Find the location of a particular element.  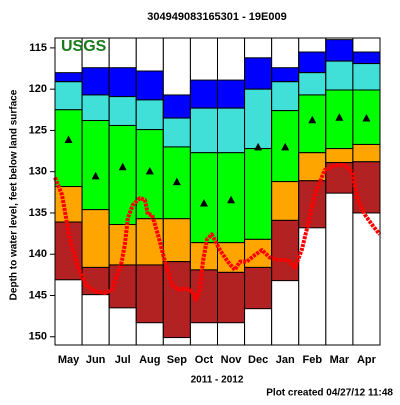

x-tick-label: Mar is located at coordinates (340, 360).